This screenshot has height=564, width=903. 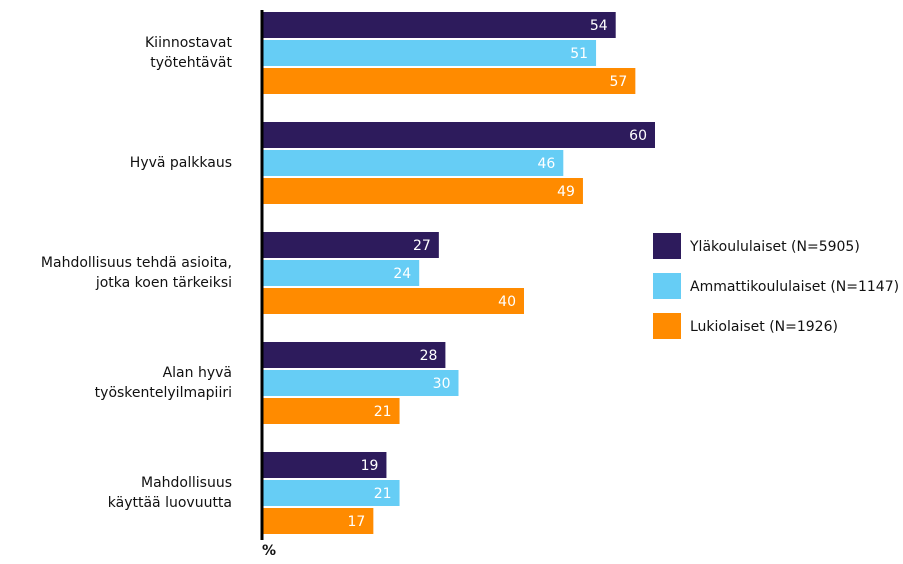 What do you see at coordinates (188, 53) in the screenshot?
I see `category-label: Kiinnostavat työtehtävät` at bounding box center [188, 53].